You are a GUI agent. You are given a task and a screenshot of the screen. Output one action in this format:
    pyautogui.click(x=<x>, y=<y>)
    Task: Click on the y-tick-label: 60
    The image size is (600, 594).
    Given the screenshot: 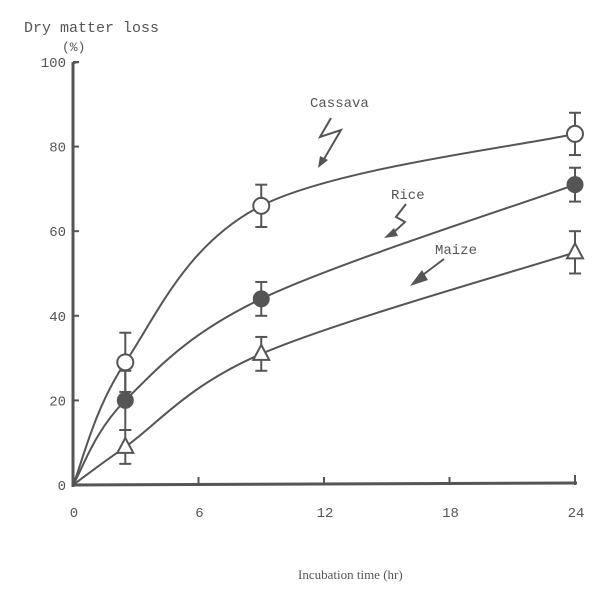 What is the action you would take?
    pyautogui.click(x=57, y=233)
    